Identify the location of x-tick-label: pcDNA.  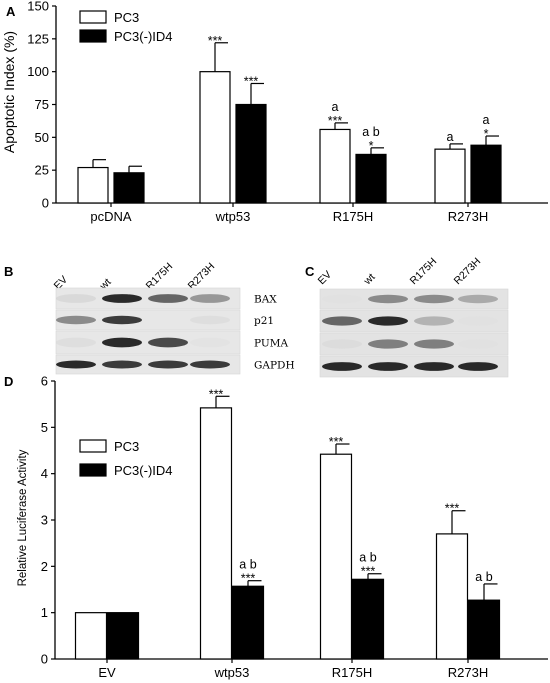
(111, 216).